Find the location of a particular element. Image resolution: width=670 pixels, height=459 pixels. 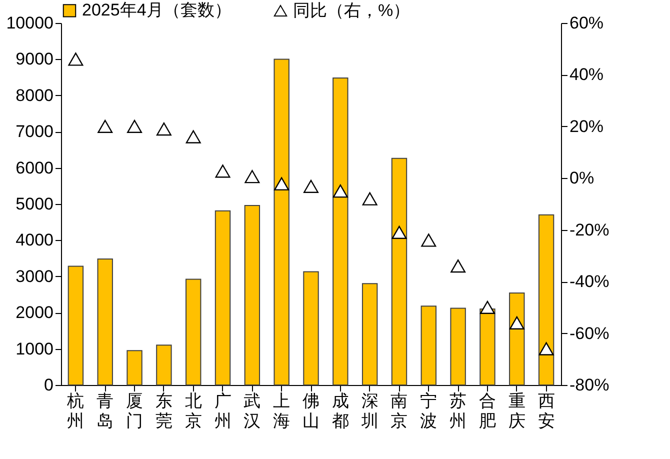

y-tick-label: 1000 is located at coordinates (35, 348).